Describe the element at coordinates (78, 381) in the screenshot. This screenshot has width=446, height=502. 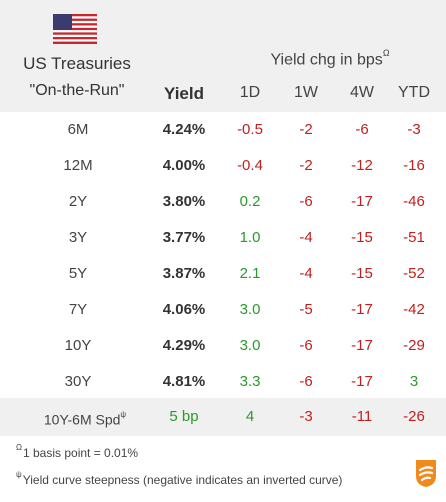
I see `cell-term: 30Y` at that location.